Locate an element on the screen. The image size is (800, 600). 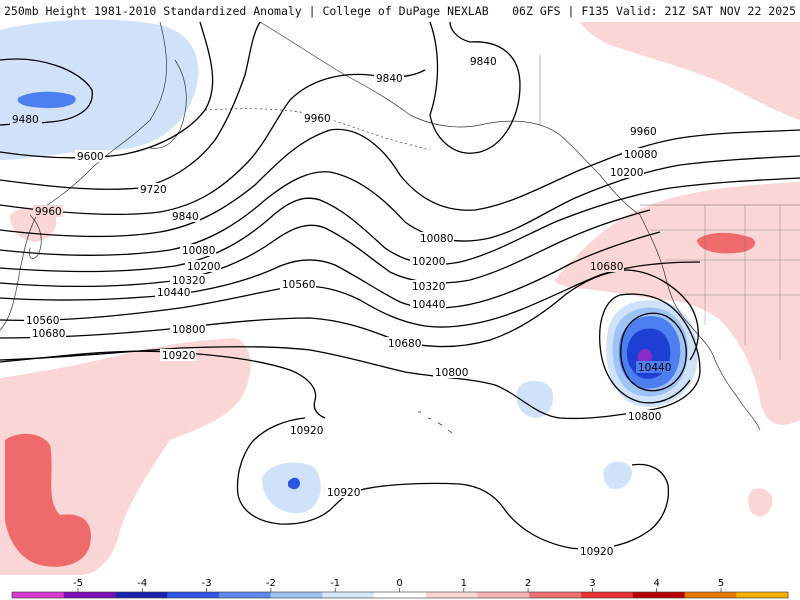
contour-label-10440-b: 10440 is located at coordinates (428, 305).